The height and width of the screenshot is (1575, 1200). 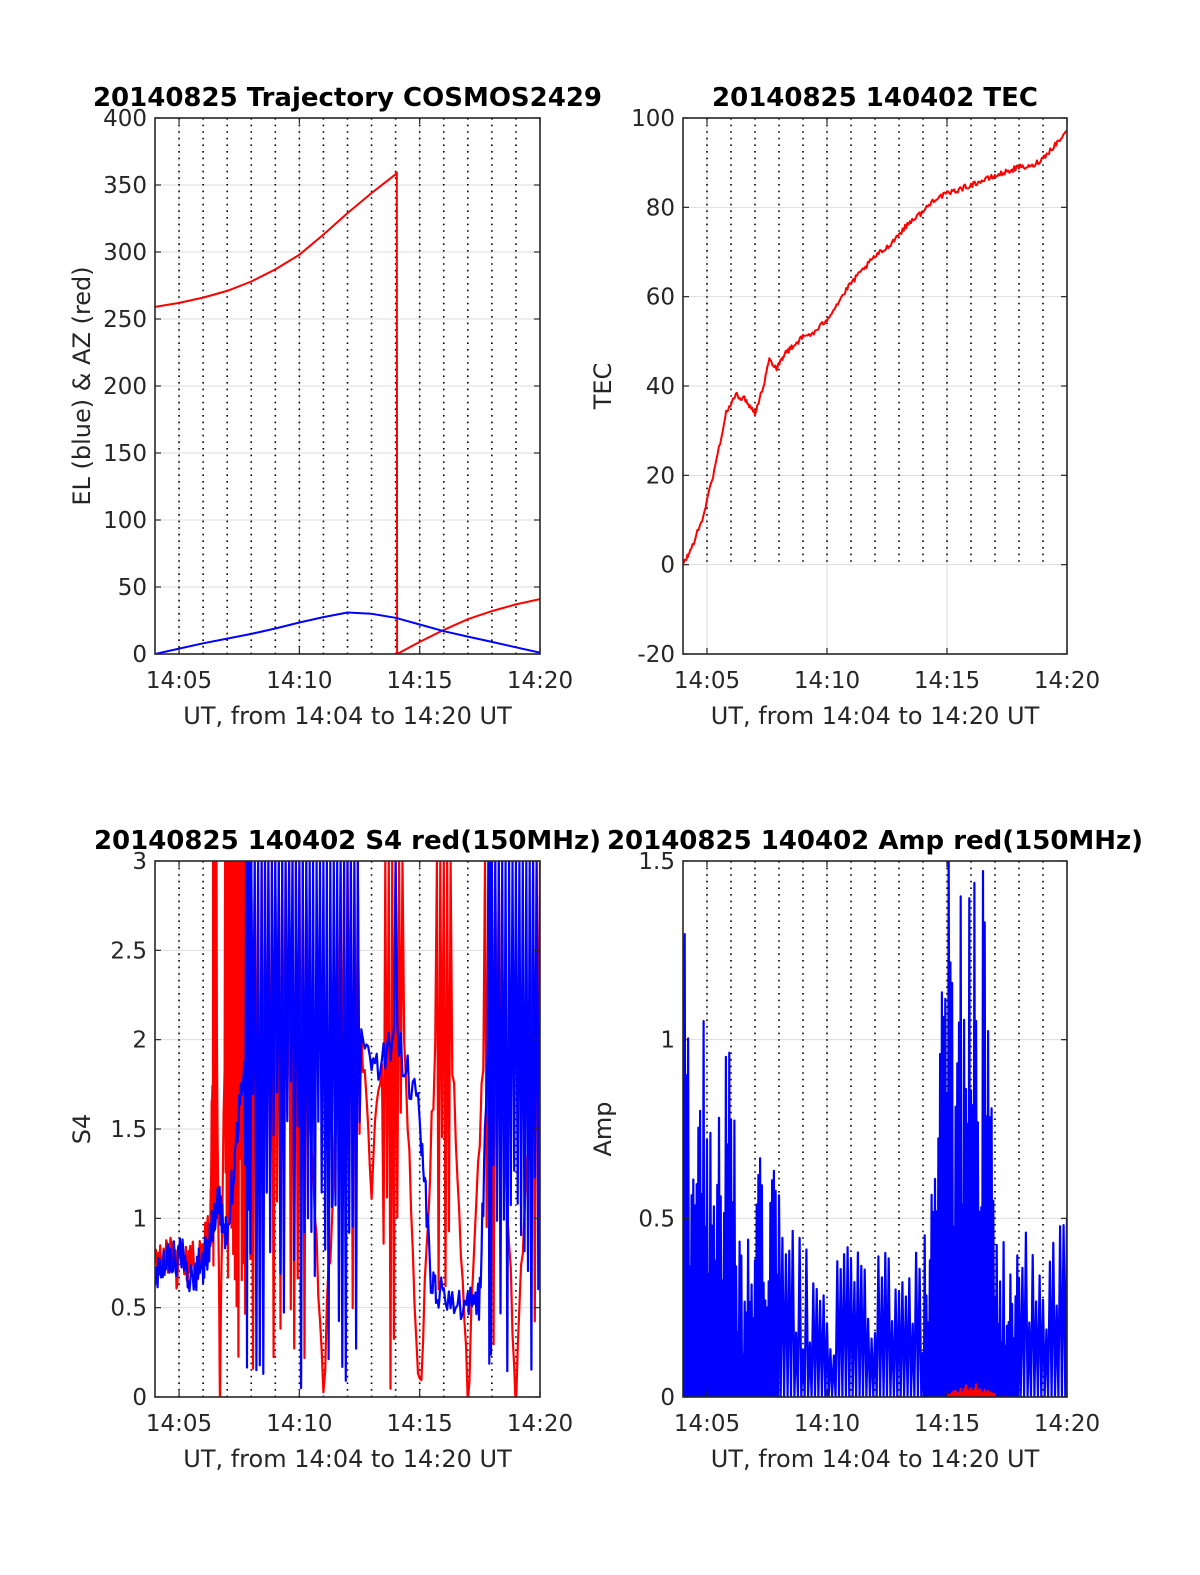 What do you see at coordinates (125, 387) in the screenshot?
I see `y-tick-label: 200` at bounding box center [125, 387].